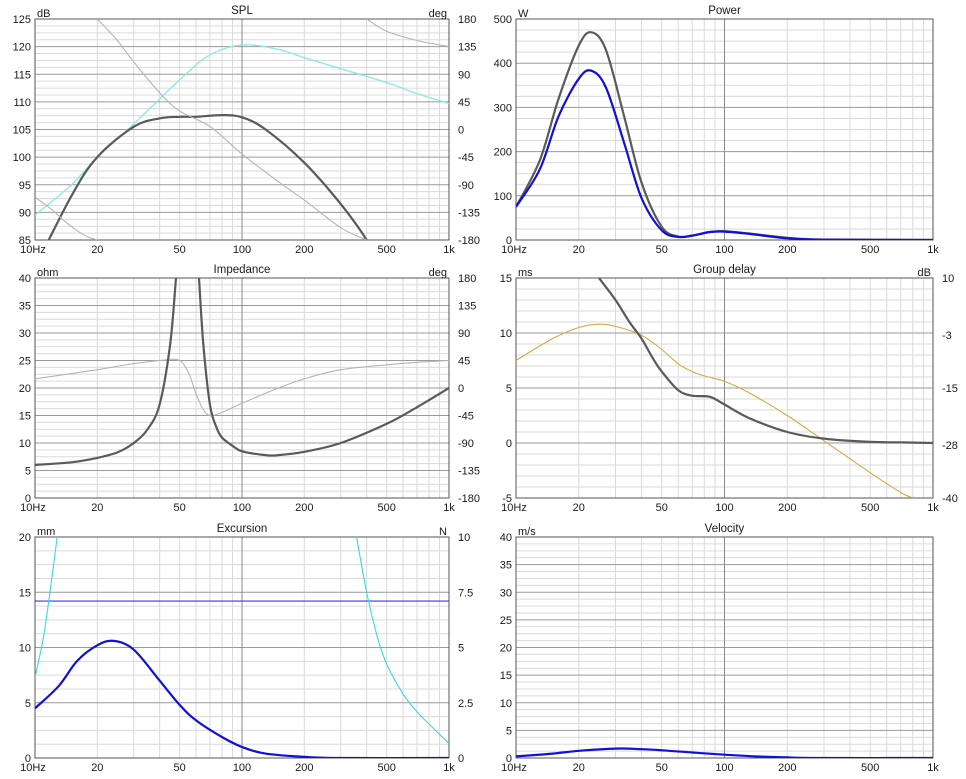  What do you see at coordinates (924, 273) in the screenshot?
I see `y2-unit-label: dB` at bounding box center [924, 273].